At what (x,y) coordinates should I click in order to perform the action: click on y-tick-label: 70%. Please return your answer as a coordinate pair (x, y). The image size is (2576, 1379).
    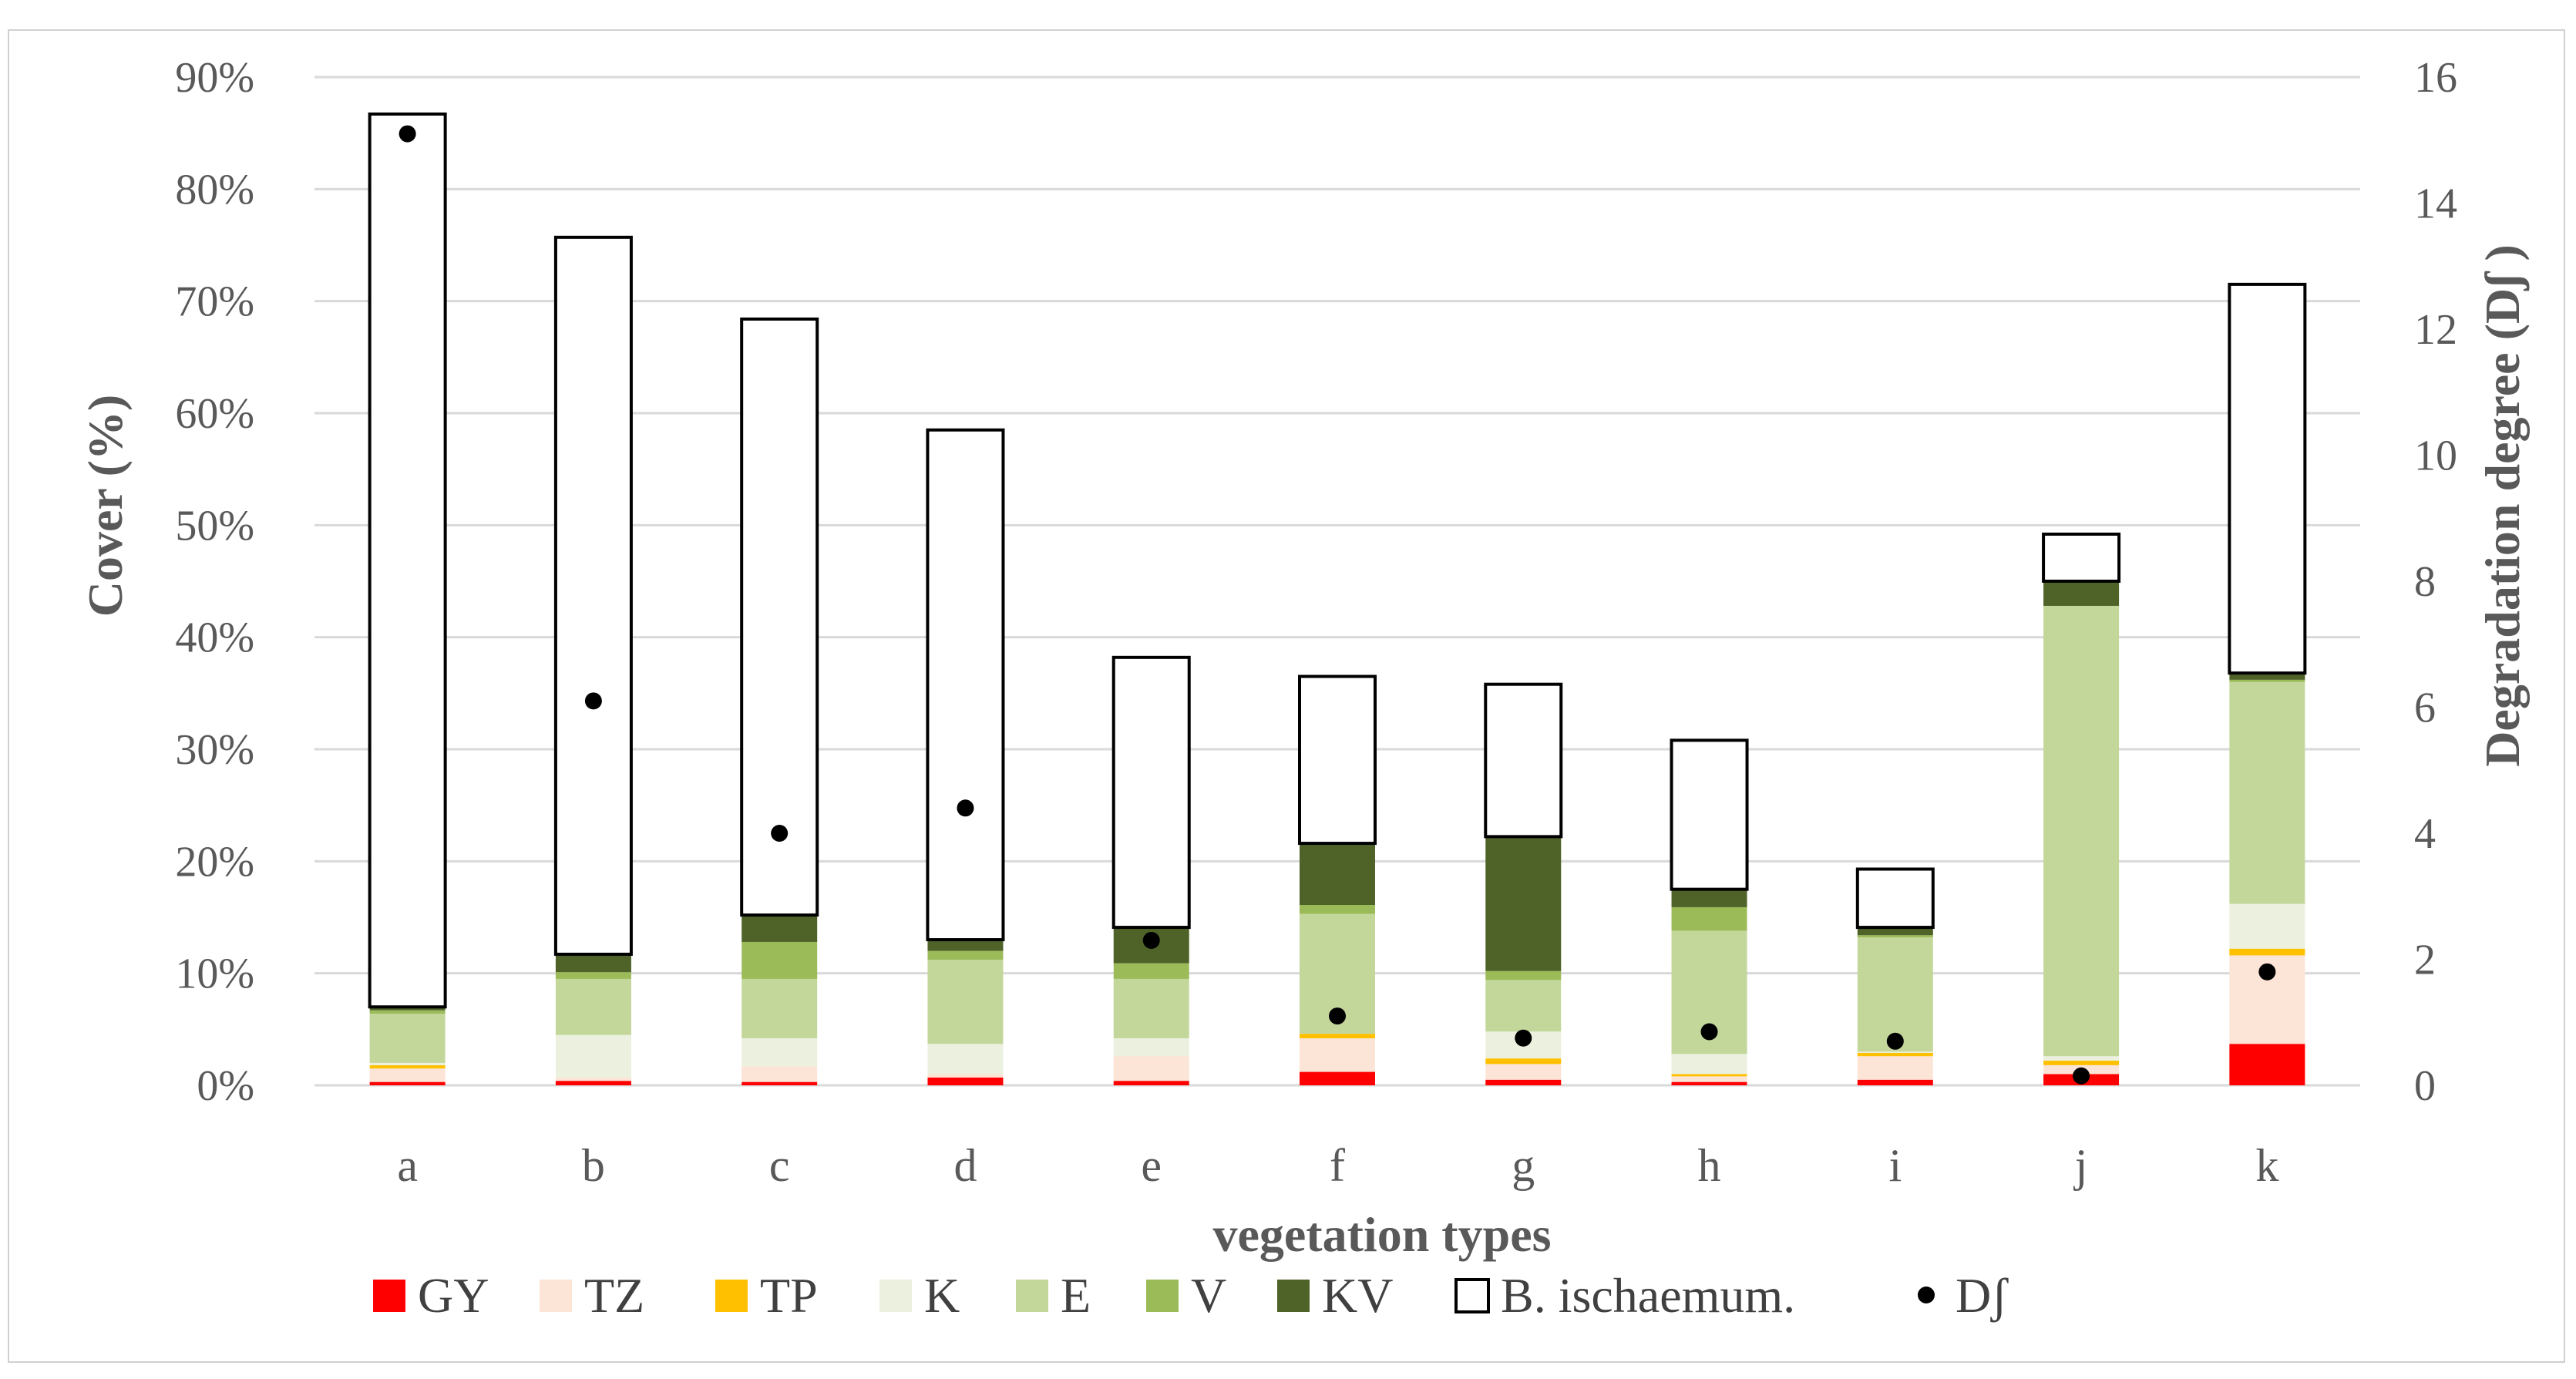
    Looking at the image, I should click on (214, 302).